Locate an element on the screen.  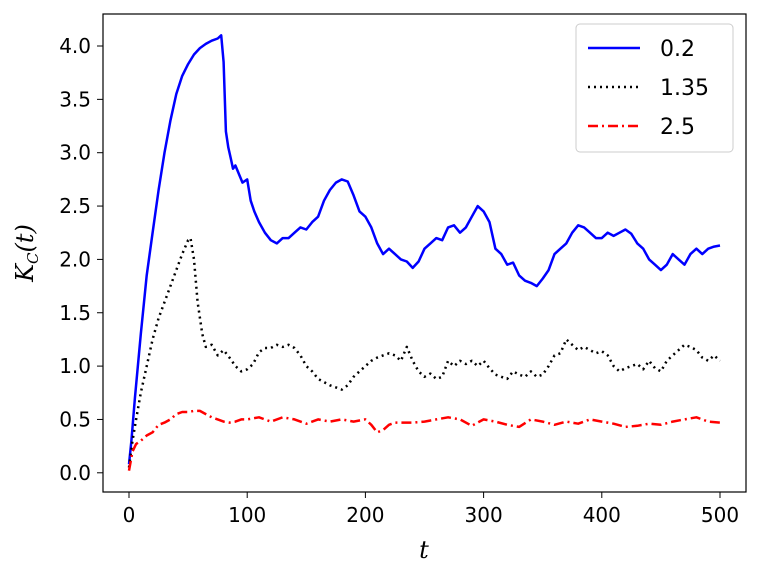
y-tick-label: 3.5 is located at coordinates (75, 99).